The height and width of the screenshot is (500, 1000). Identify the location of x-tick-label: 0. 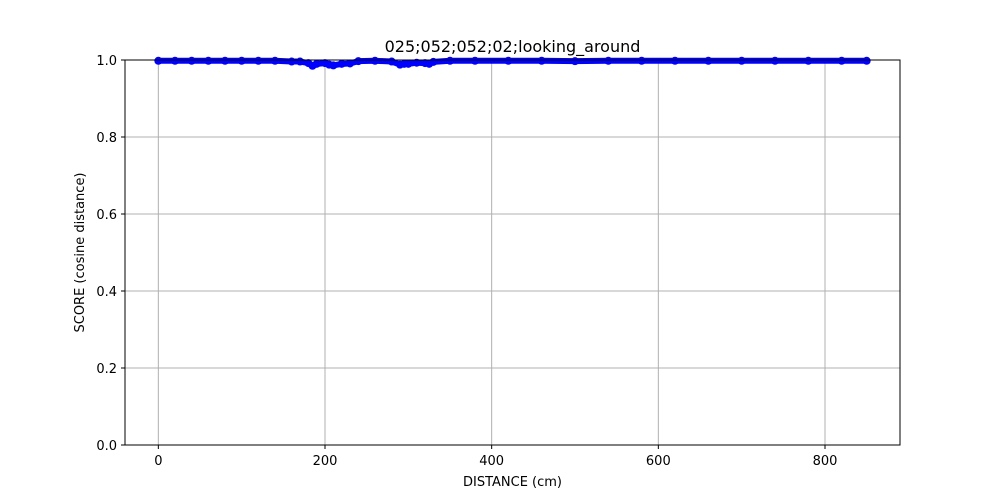
(158, 461).